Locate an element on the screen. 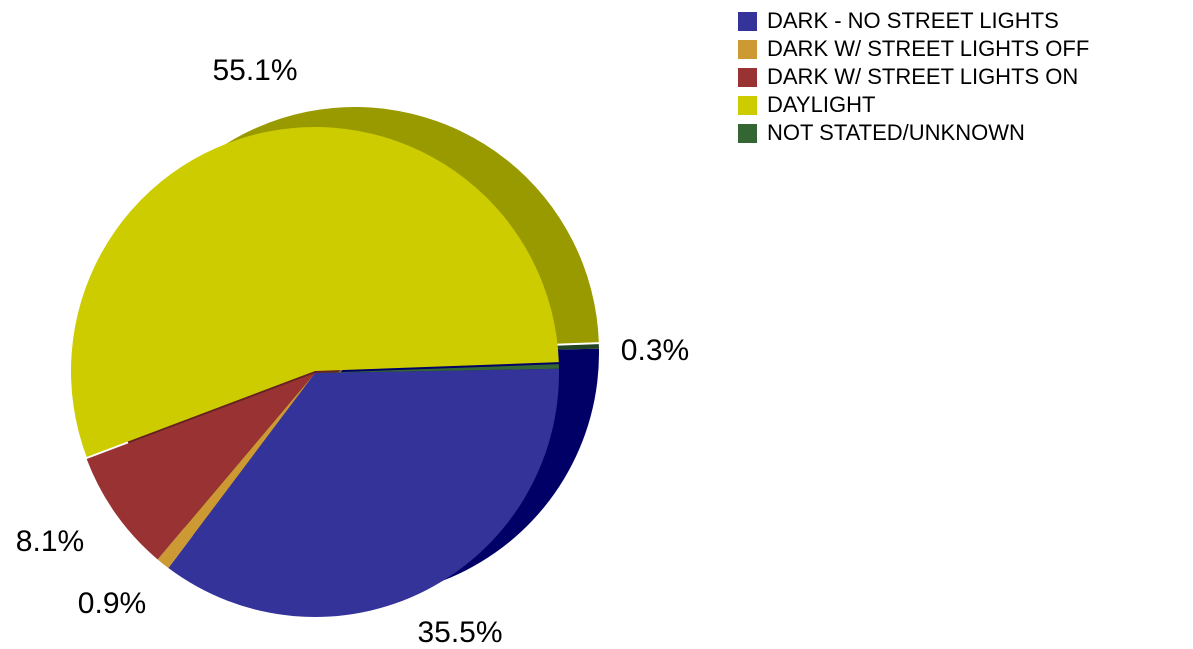  legend-item-dark-w-street-lights-off: DARK W/ STREET LIGHTS OFF is located at coordinates (913, 49).